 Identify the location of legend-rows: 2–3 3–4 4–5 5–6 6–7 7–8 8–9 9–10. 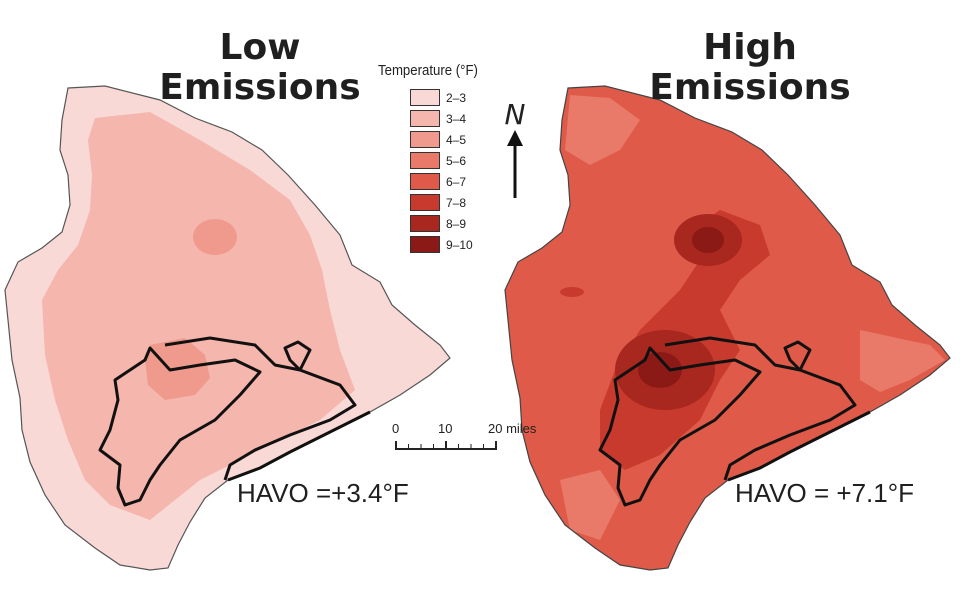
(448, 171).